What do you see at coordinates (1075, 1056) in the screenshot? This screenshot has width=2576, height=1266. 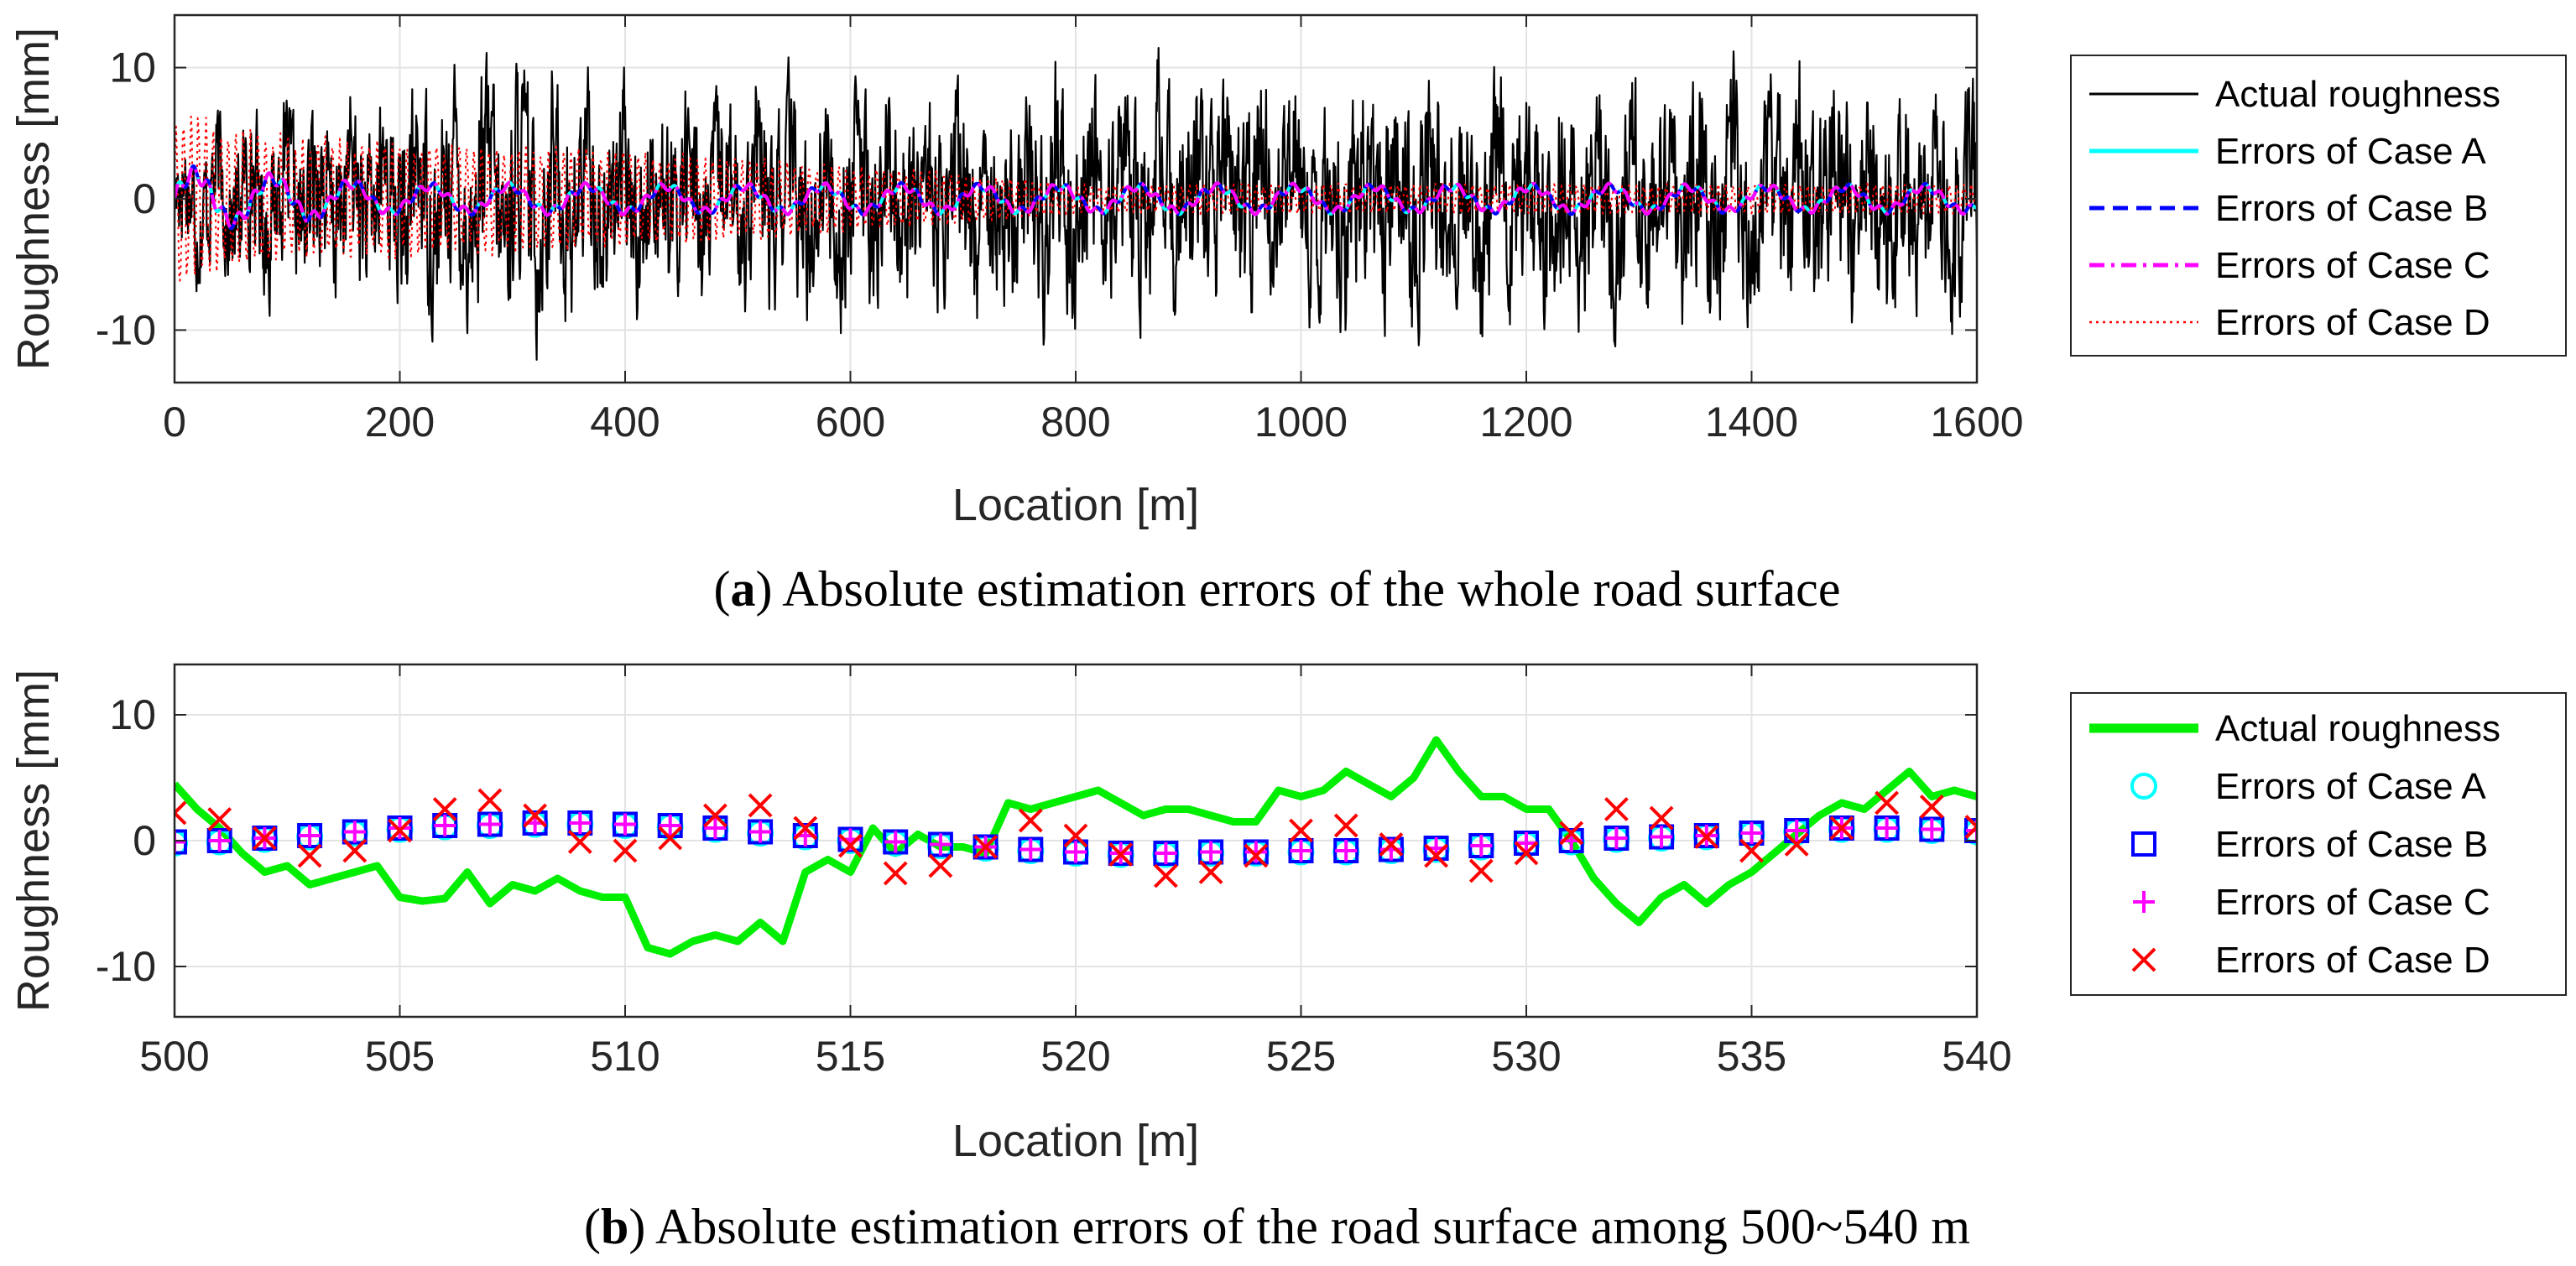 I see `x-tick-label-b: 520` at bounding box center [1075, 1056].